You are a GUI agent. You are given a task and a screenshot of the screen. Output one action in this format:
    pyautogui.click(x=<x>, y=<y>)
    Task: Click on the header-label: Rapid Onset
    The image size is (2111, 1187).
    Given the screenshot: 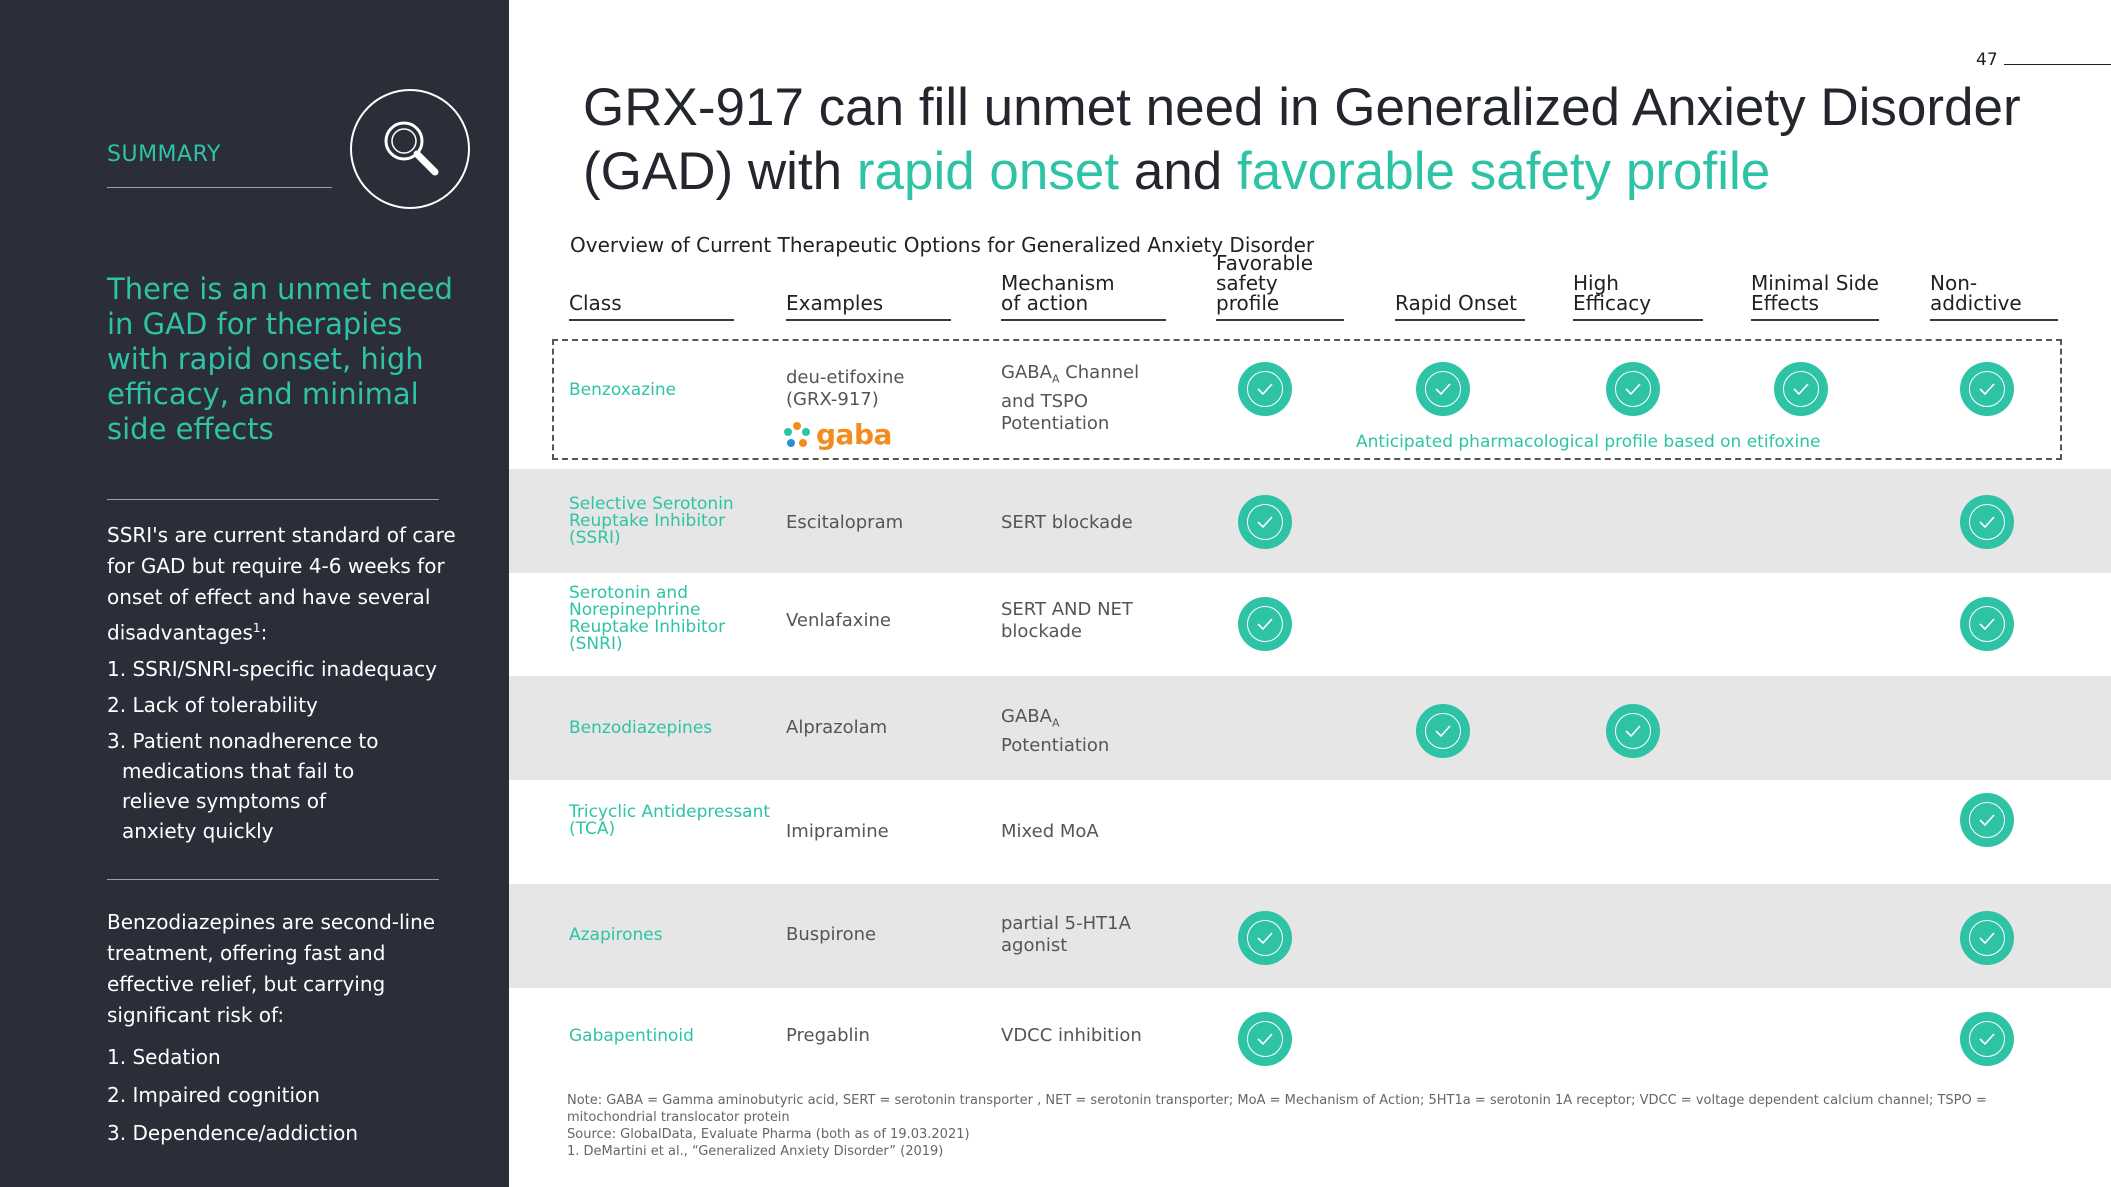 What is the action you would take?
    pyautogui.click(x=1456, y=303)
    